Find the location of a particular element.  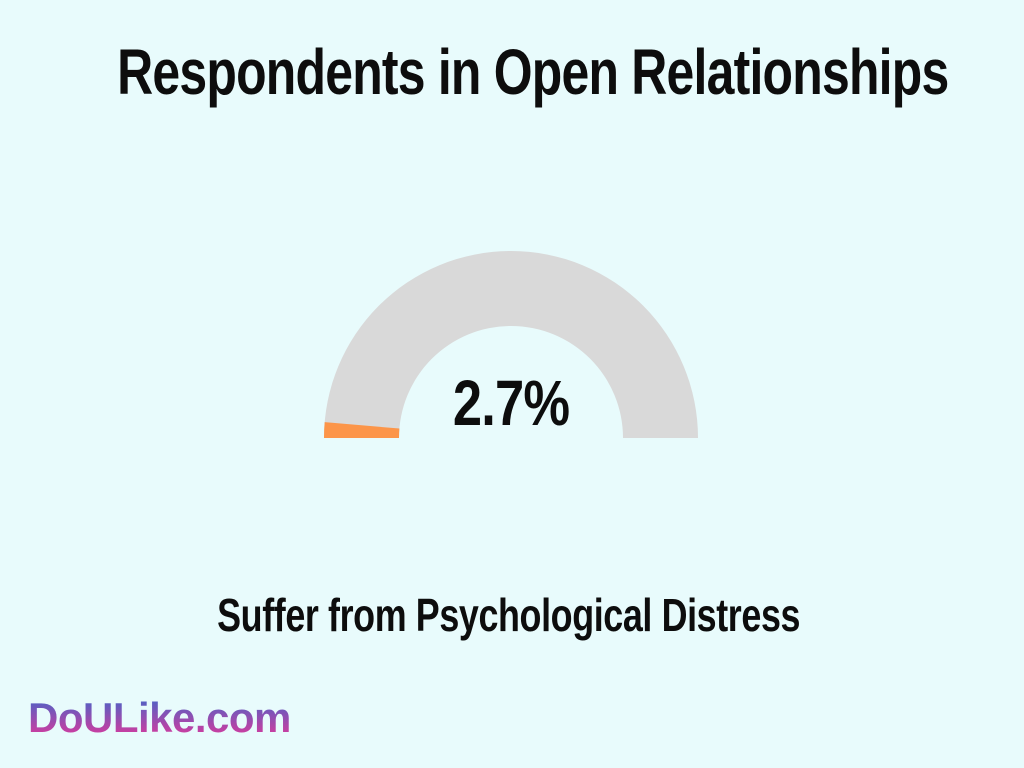

gauge-value-arc is located at coordinates (362, 430).